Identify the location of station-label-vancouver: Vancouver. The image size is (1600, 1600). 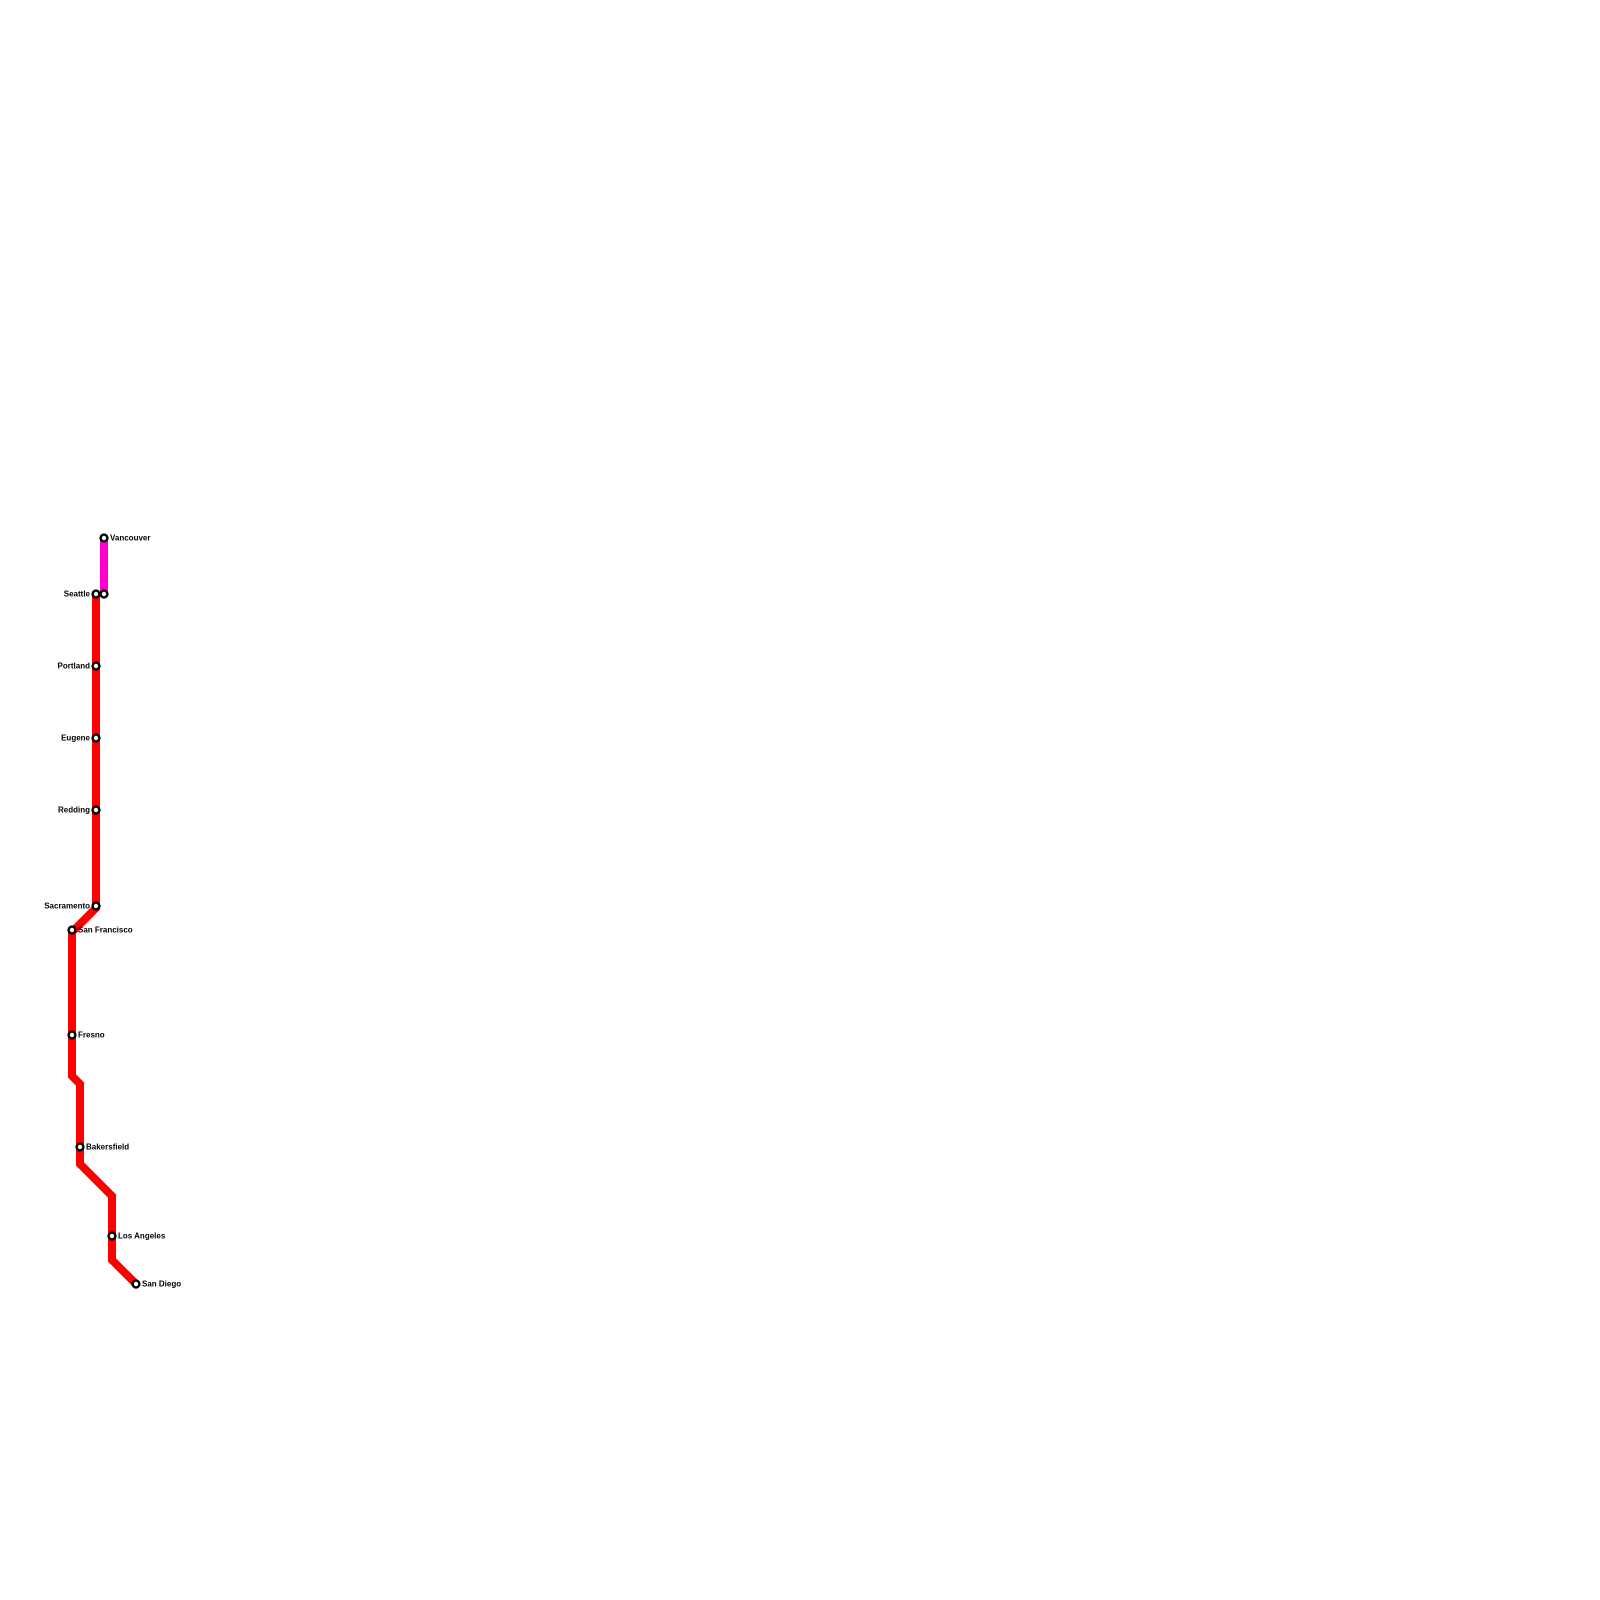
(130, 538).